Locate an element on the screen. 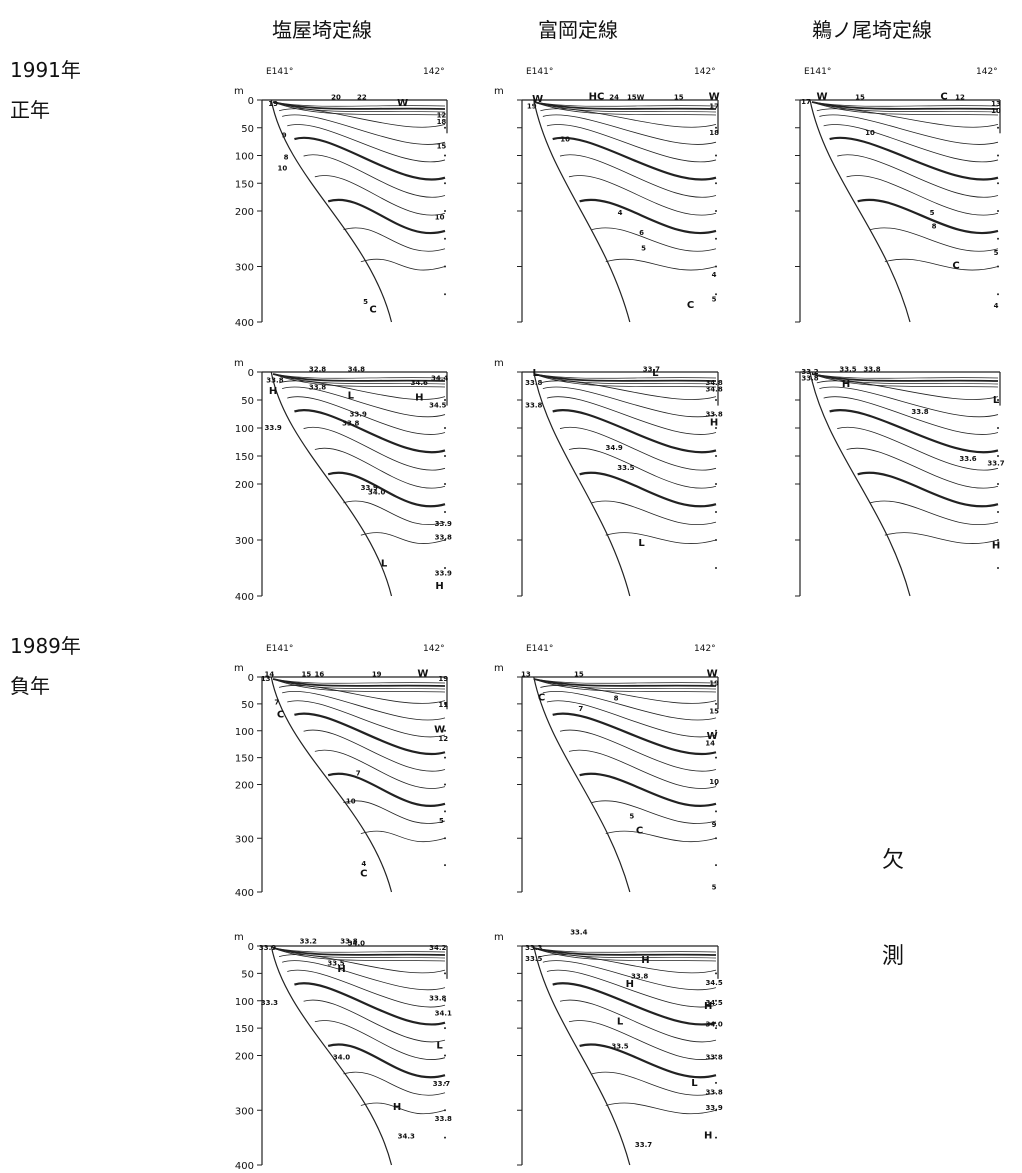 This screenshot has width=1022, height=1173. isoline-value-label: C is located at coordinates (372, 310).